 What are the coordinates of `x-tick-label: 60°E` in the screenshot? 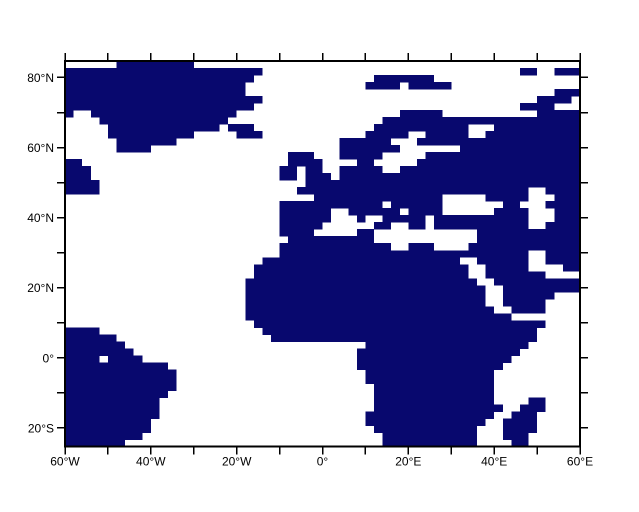 It's located at (580, 462).